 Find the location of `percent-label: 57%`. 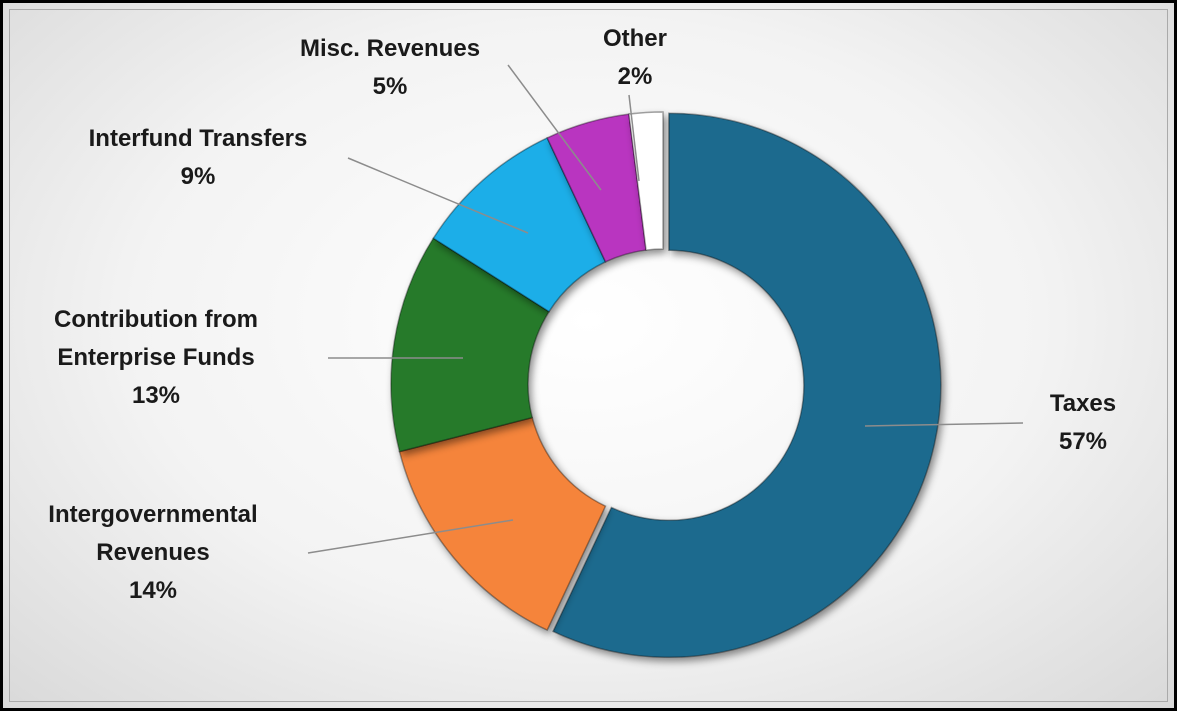

percent-label: 57% is located at coordinates (1083, 441).